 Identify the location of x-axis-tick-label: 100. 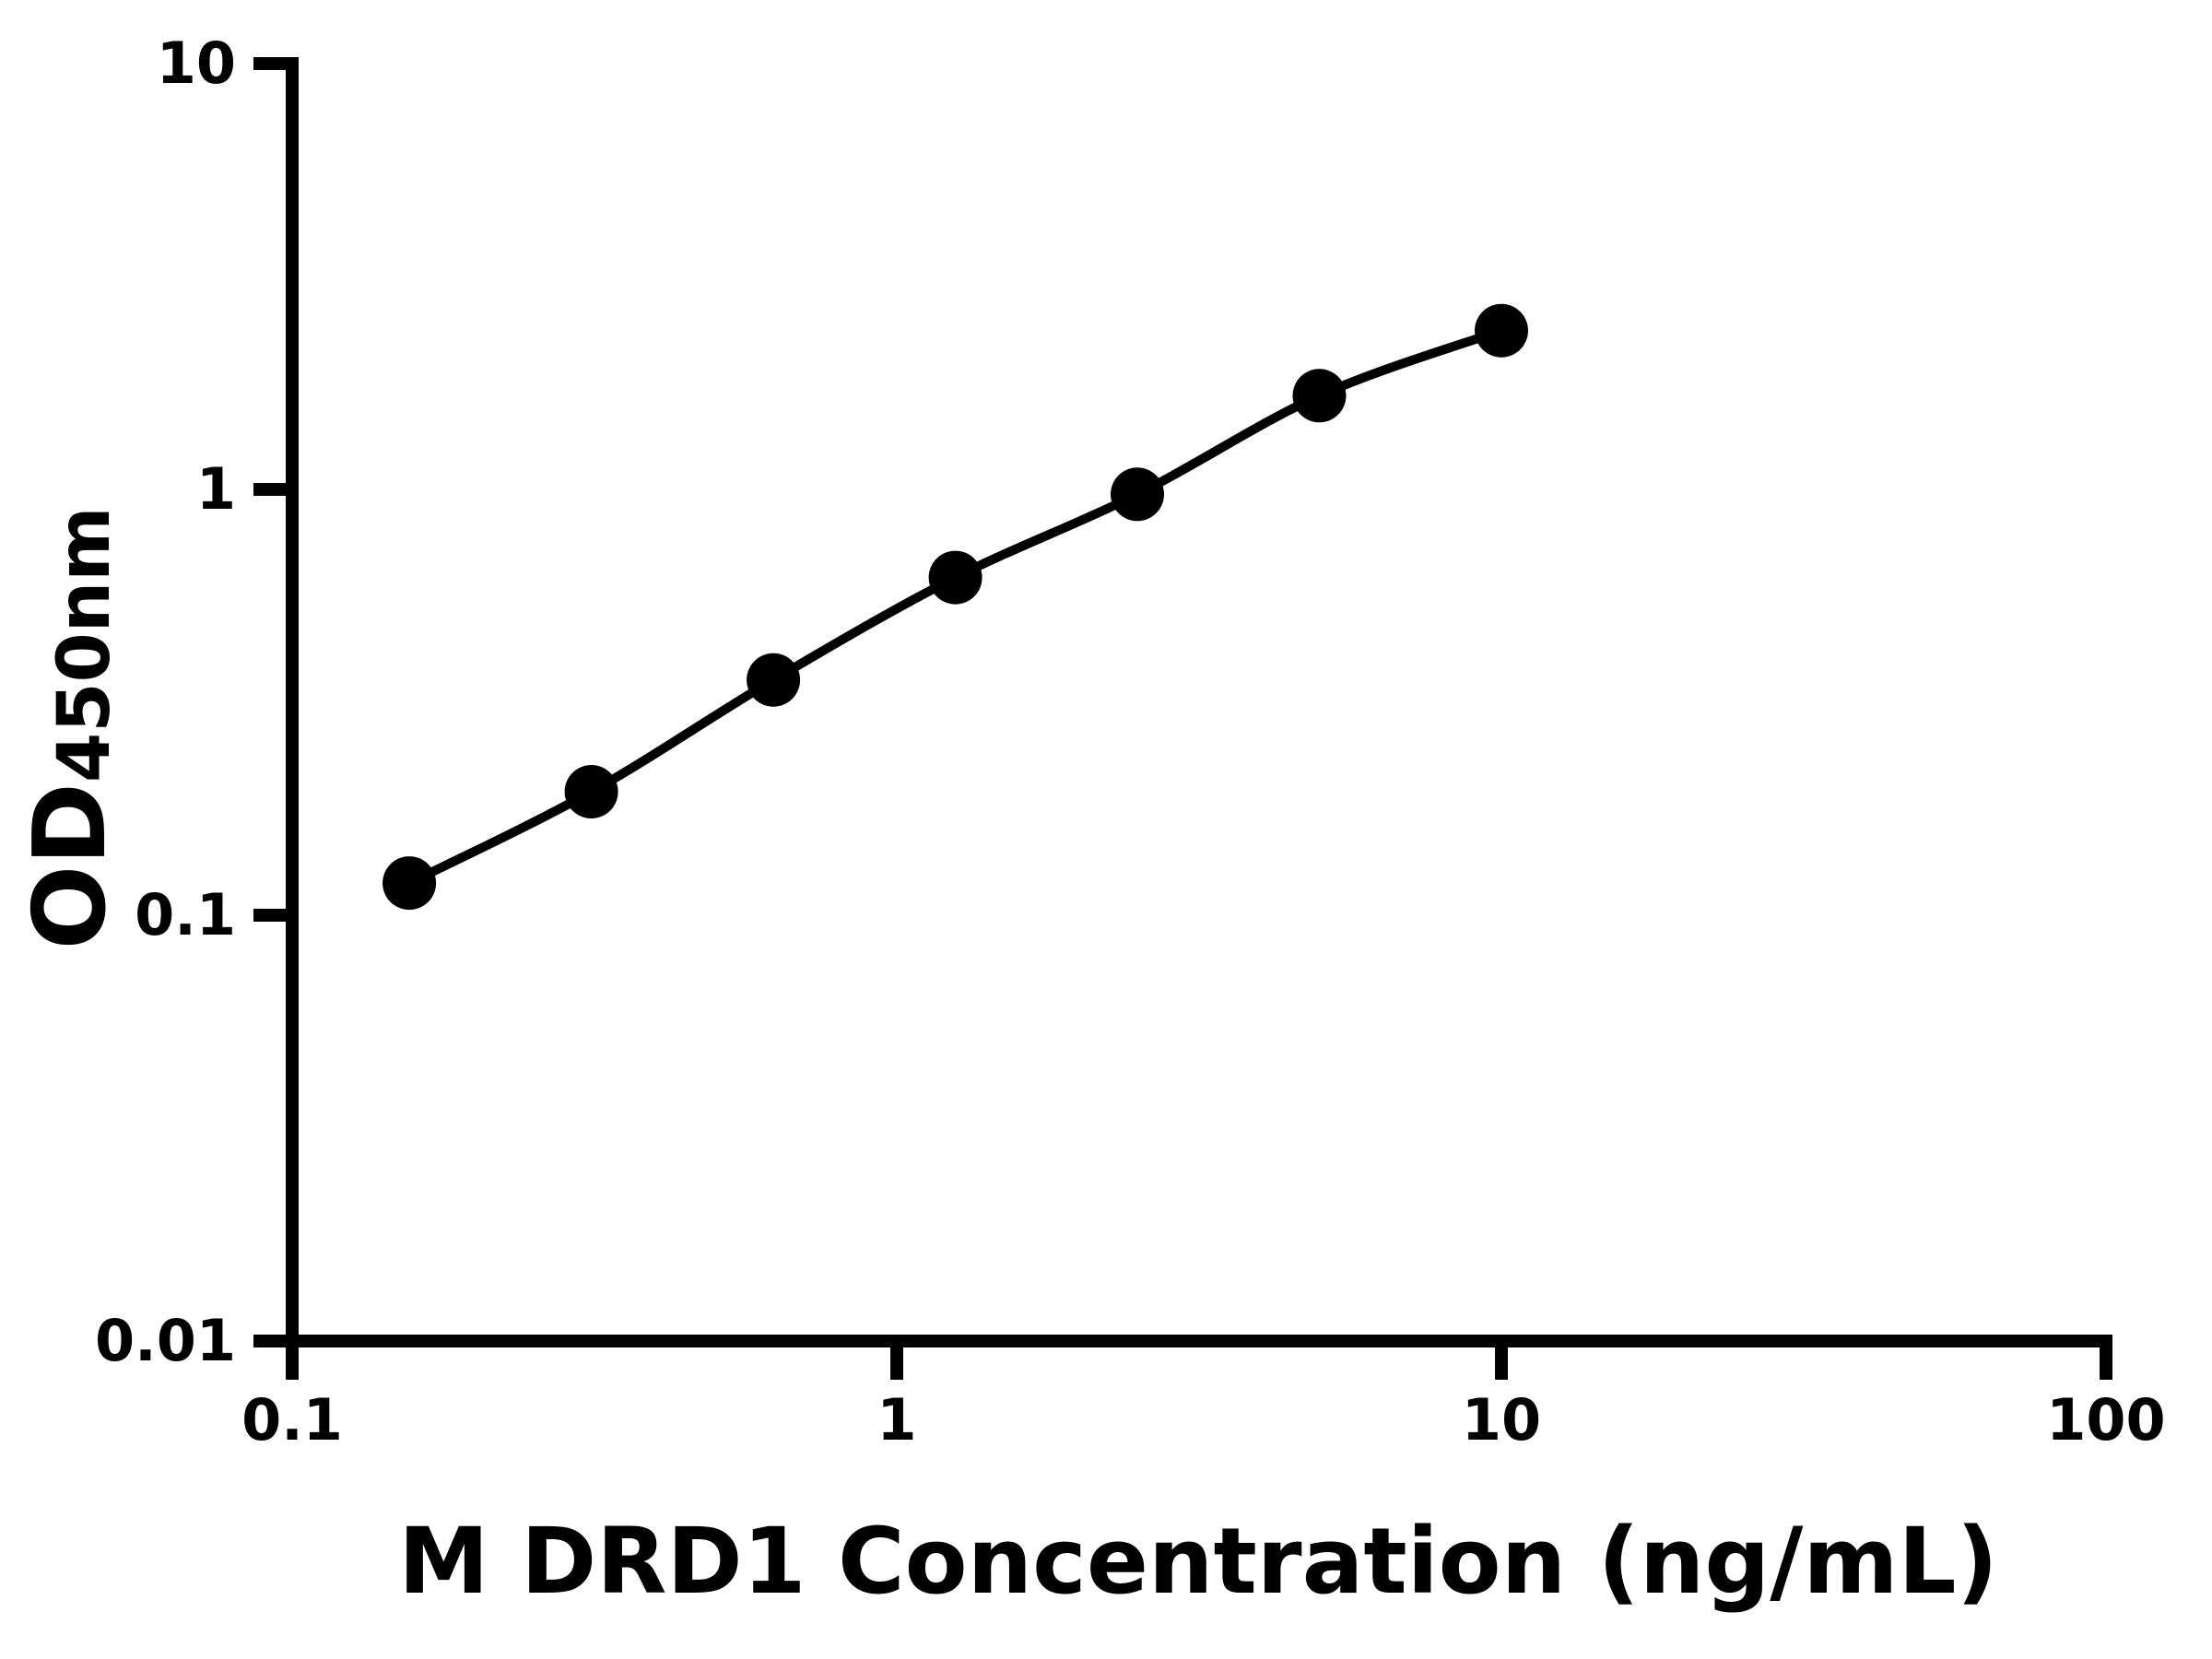
(2106, 1419).